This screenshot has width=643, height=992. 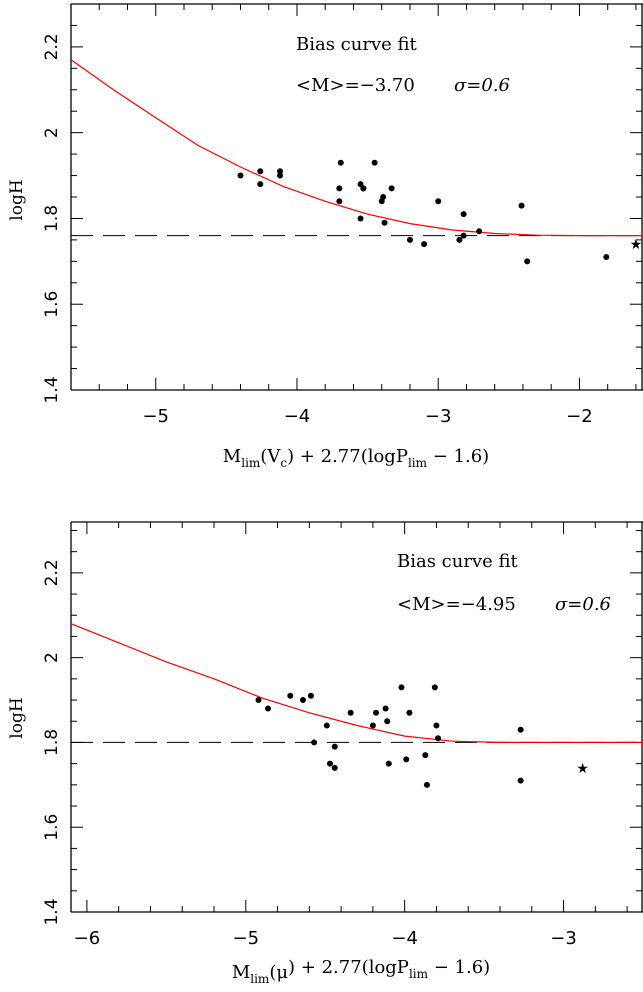 I want to click on x-axis-label: Mlim(μ) + 2.77(logPlim − 1.6), so click(x=361, y=971).